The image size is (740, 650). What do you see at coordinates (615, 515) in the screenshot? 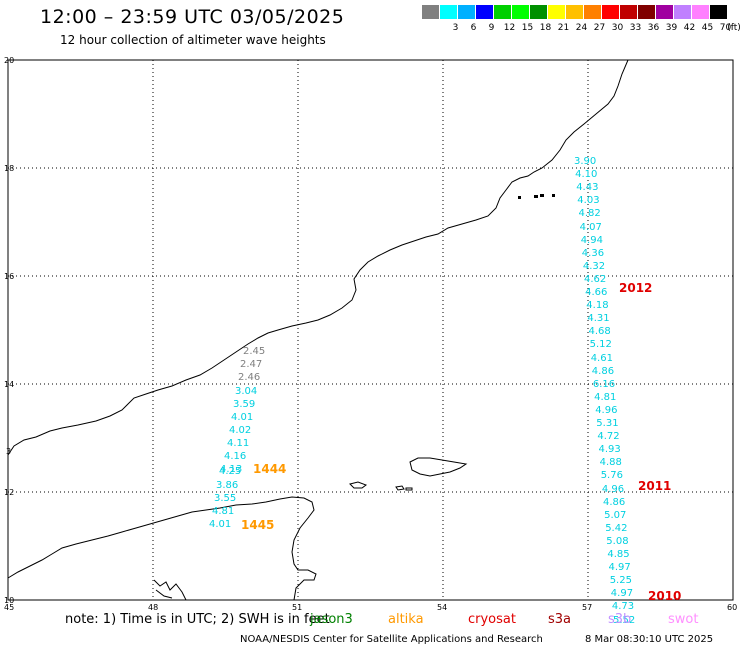
I see `wave-height-label: 5.07` at bounding box center [615, 515].